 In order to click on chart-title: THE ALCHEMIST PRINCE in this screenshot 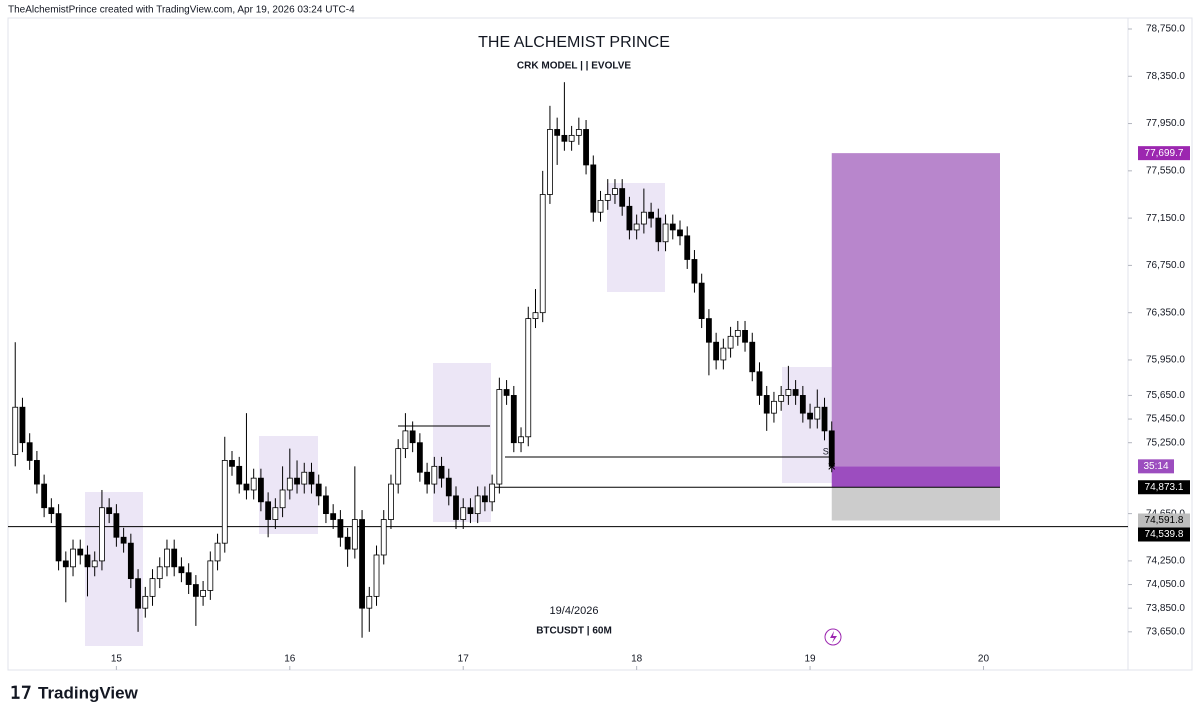, I will do `click(574, 42)`.